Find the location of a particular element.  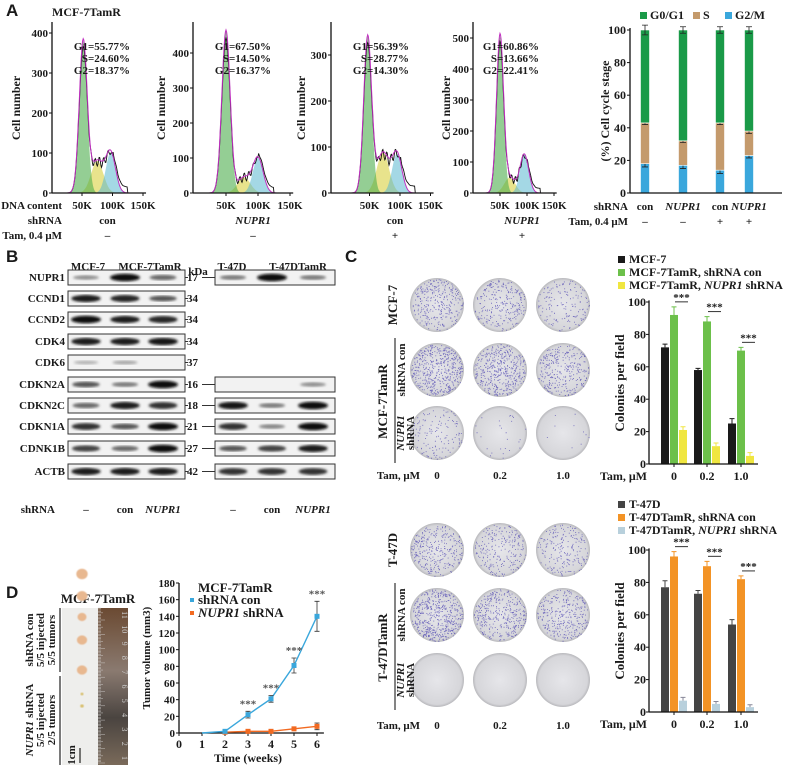

tumor is located at coordinates (82, 640).